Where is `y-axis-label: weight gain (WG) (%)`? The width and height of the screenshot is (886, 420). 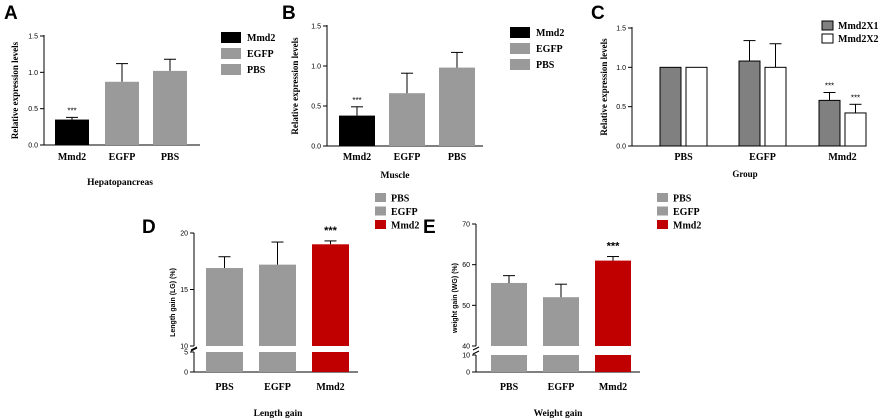 y-axis-label: weight gain (WG) (%) is located at coordinates (455, 298).